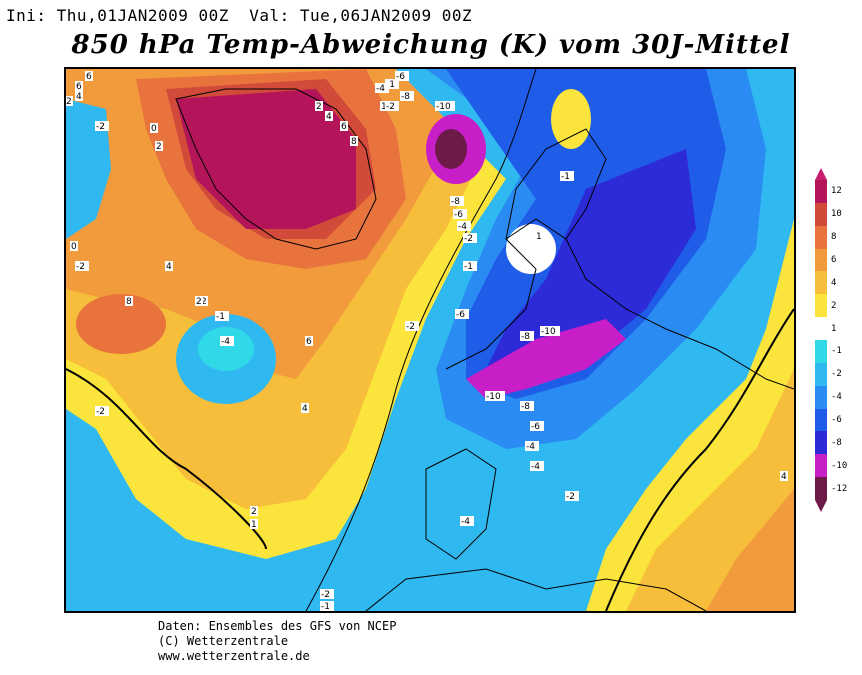  What do you see at coordinates (277, 626) in the screenshot?
I see `credit-line-1: Daten: Ensembles des GFS von NCEP` at bounding box center [277, 626].